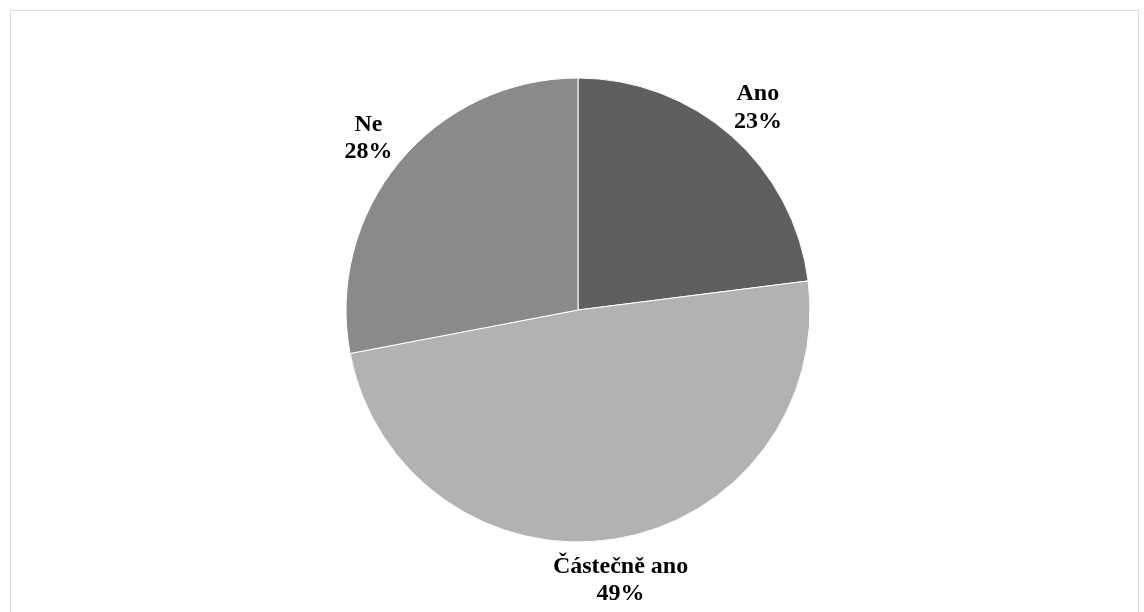 The width and height of the screenshot is (1144, 612). I want to click on slice-label: Ano, so click(758, 91).